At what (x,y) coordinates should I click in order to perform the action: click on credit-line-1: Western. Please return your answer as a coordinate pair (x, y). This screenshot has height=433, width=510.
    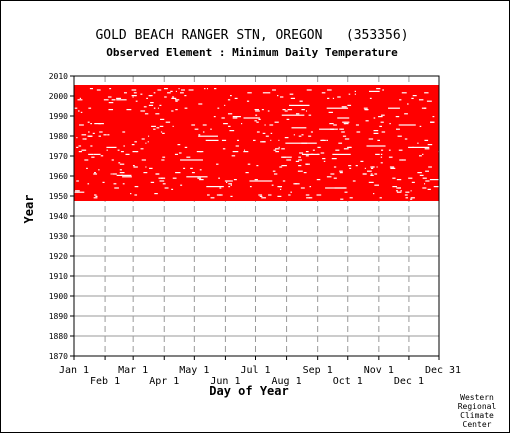
    Looking at the image, I should click on (477, 397).